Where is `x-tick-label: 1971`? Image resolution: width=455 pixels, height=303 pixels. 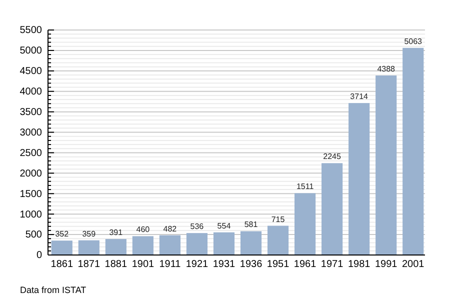
x-tick-label: 1971 is located at coordinates (332, 264).